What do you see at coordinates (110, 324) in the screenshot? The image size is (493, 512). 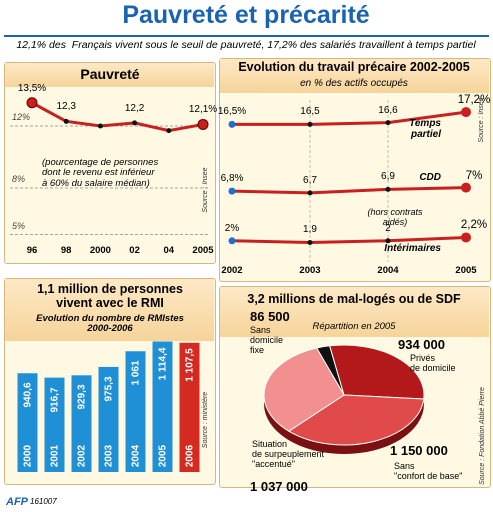 I see `panel-subtitle: Evolution du nombre de RMIstes 2000-2006` at bounding box center [110, 324].